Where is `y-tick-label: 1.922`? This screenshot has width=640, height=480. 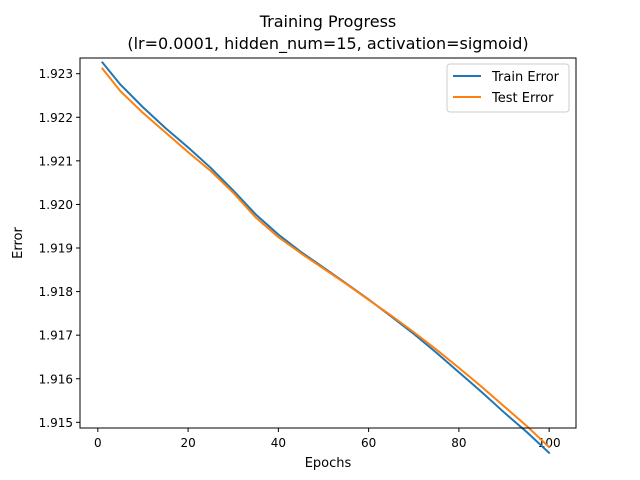 y-tick-label: 1.922 is located at coordinates (56, 118).